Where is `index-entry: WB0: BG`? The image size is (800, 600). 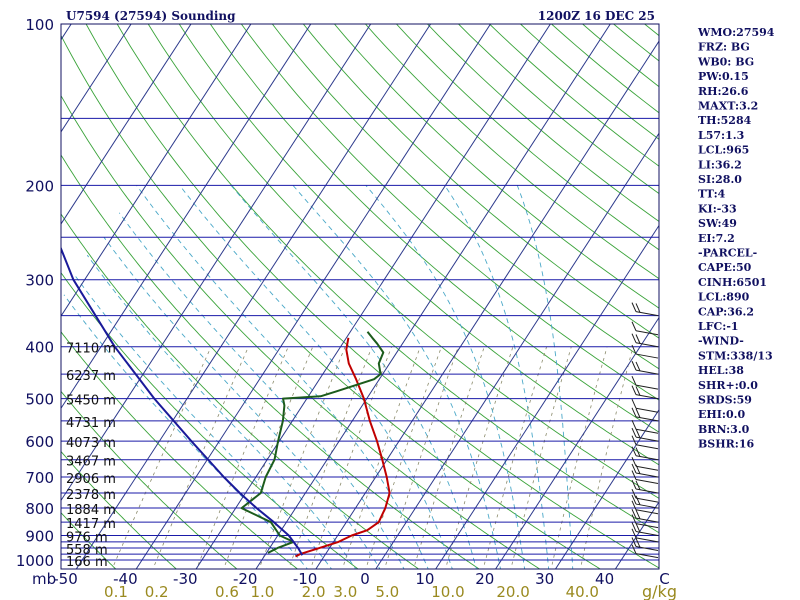 index-entry: WB0: BG is located at coordinates (725, 61).